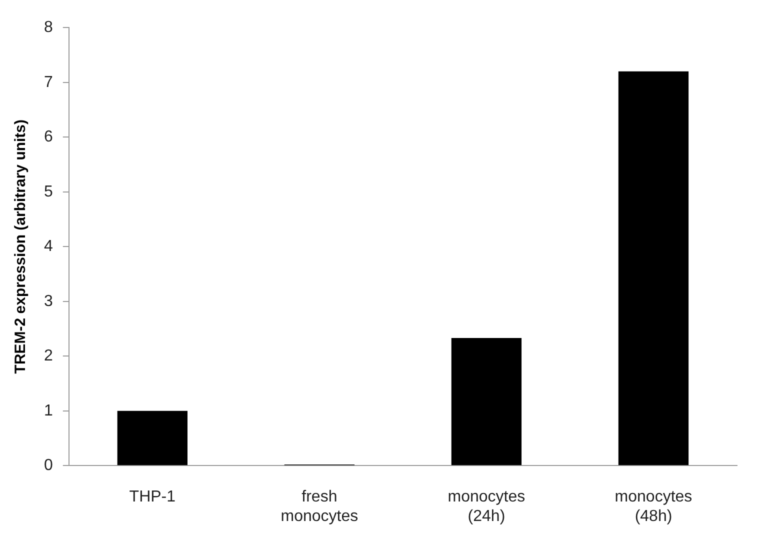 The width and height of the screenshot is (765, 548). What do you see at coordinates (487, 506) in the screenshot?
I see `x-tick-label: monocytes (24h)` at bounding box center [487, 506].